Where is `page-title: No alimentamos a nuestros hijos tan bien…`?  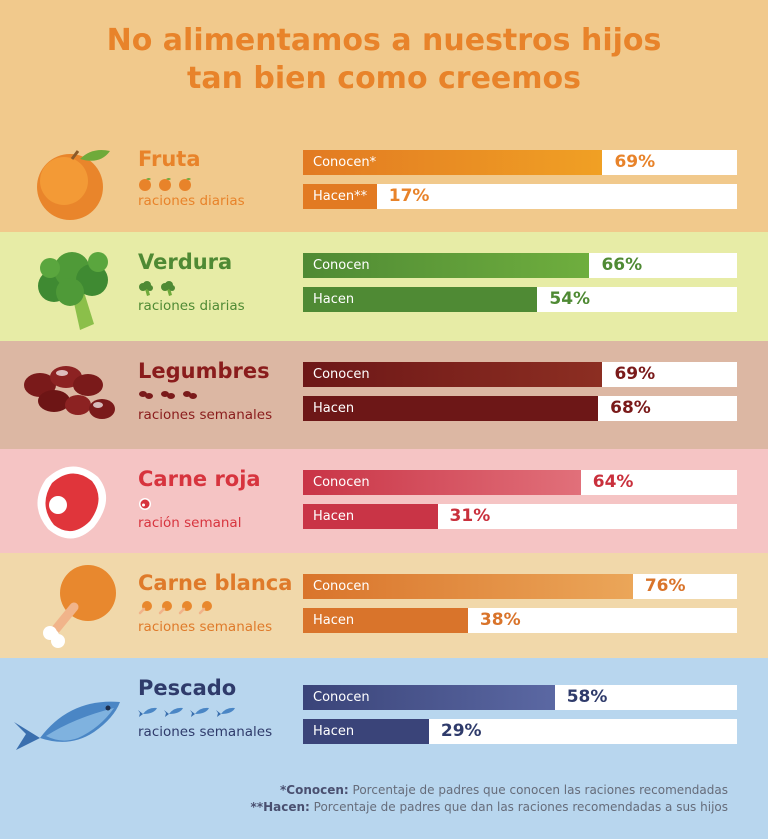
page-title: No alimentamos a nuestros hijos tan bien… is located at coordinates (384, 60).